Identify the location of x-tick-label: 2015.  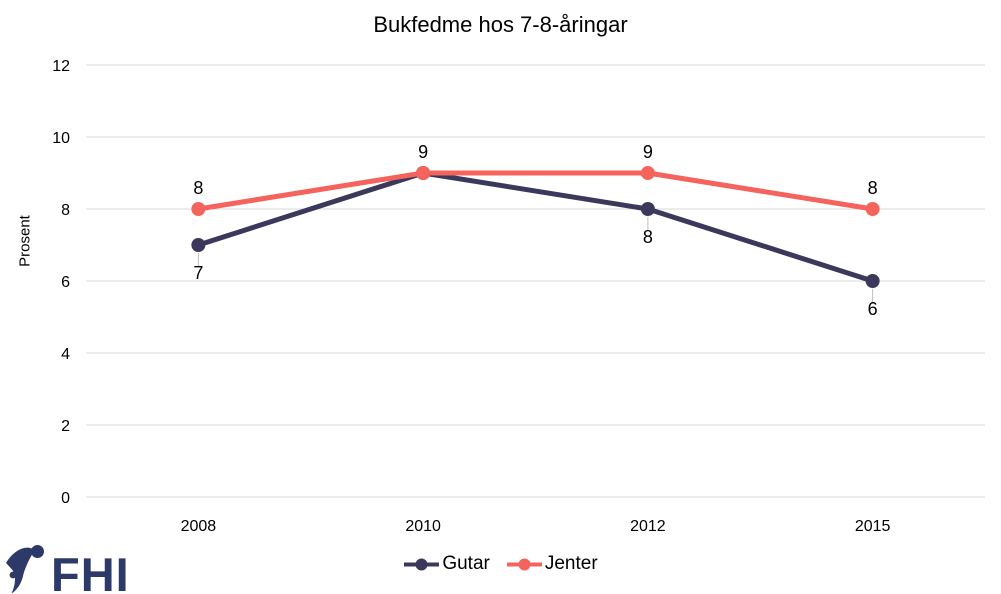
(873, 526).